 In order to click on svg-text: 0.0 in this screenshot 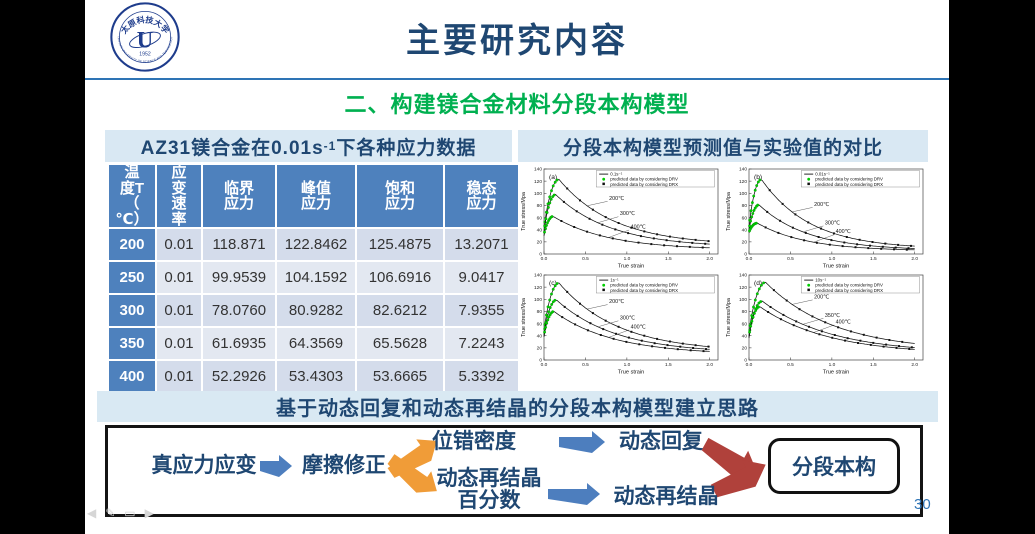, I will do `click(749, 259)`.